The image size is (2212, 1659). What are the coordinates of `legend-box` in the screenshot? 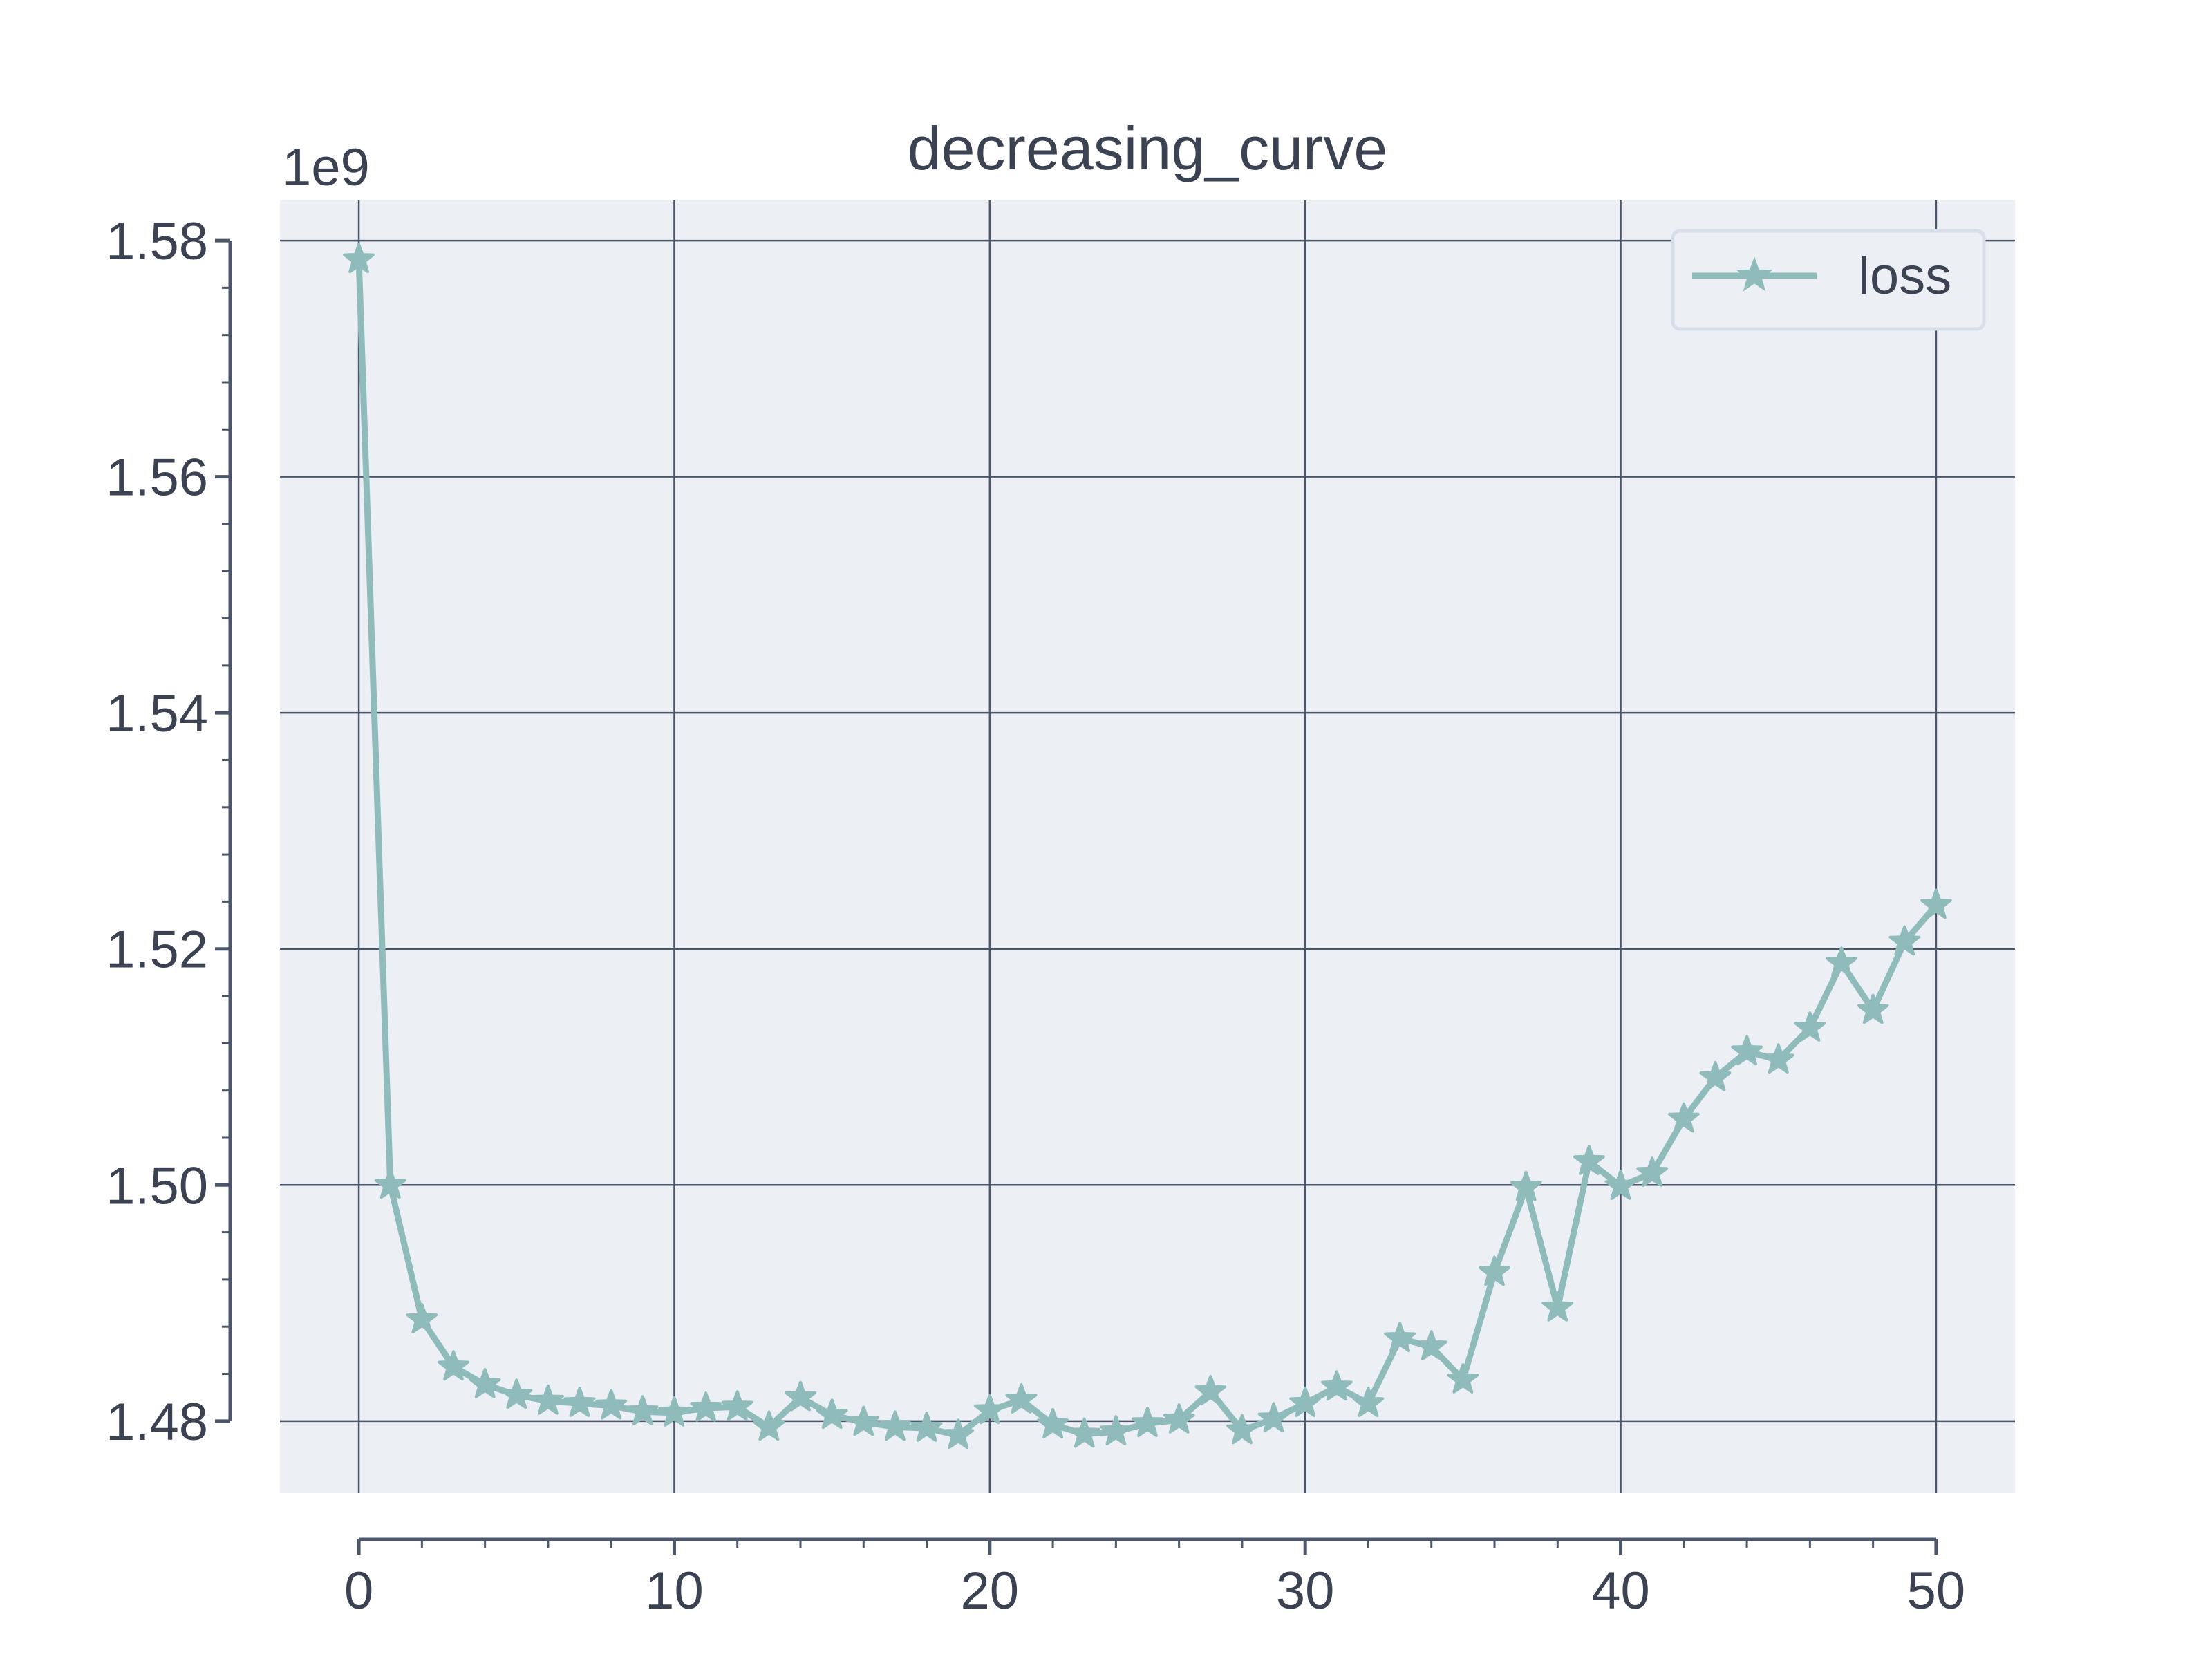 It's located at (1829, 280).